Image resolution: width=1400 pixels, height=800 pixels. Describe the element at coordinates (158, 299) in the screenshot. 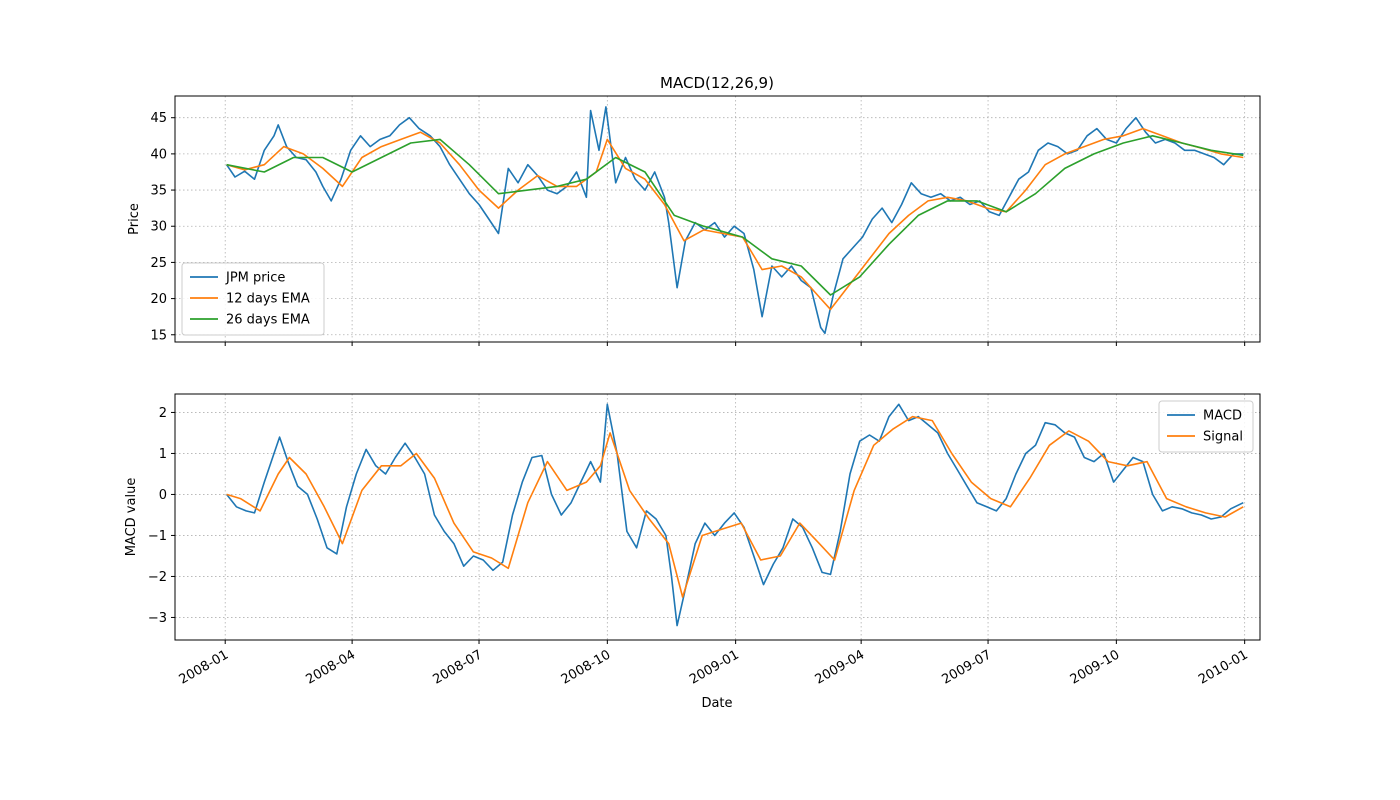

I see `y-tick-label: 20` at that location.